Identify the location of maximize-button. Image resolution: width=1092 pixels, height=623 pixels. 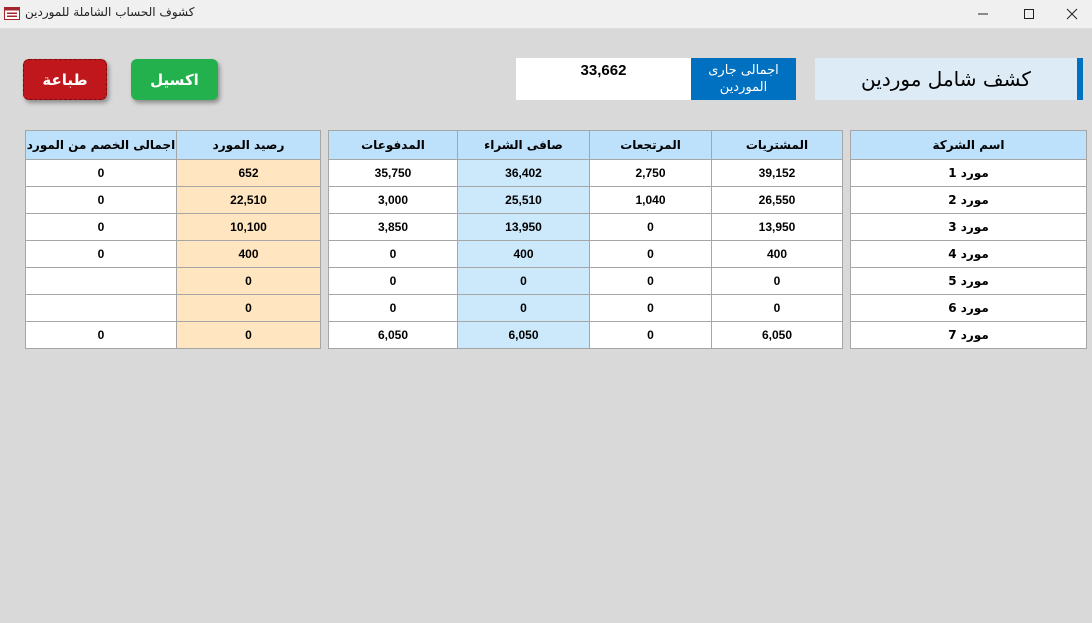
(1029, 14).